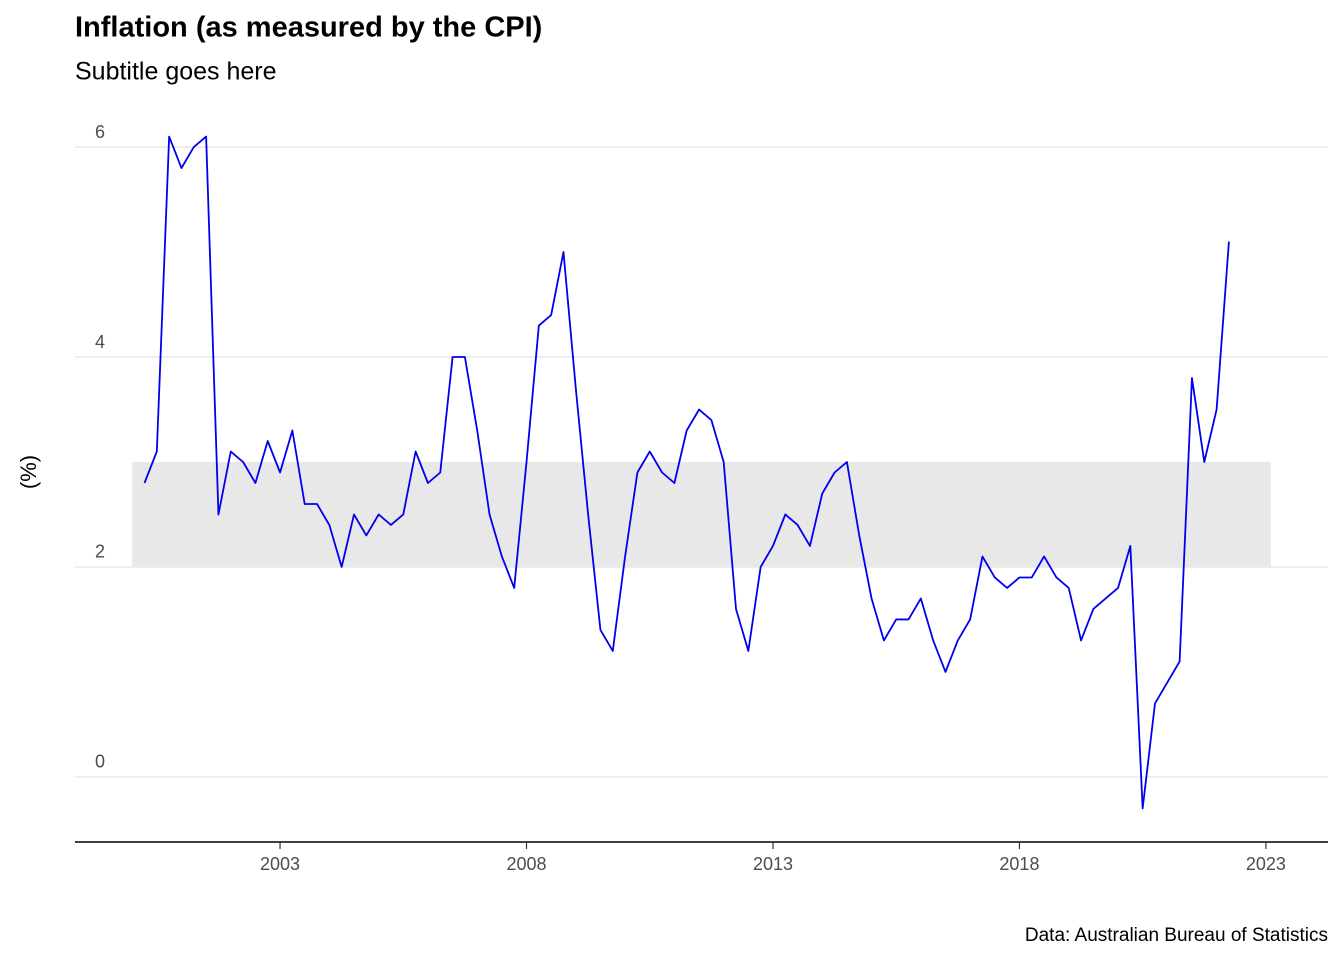 This screenshot has height=965, width=1344. Describe the element at coordinates (100, 762) in the screenshot. I see `y-tick-label: 0` at that location.